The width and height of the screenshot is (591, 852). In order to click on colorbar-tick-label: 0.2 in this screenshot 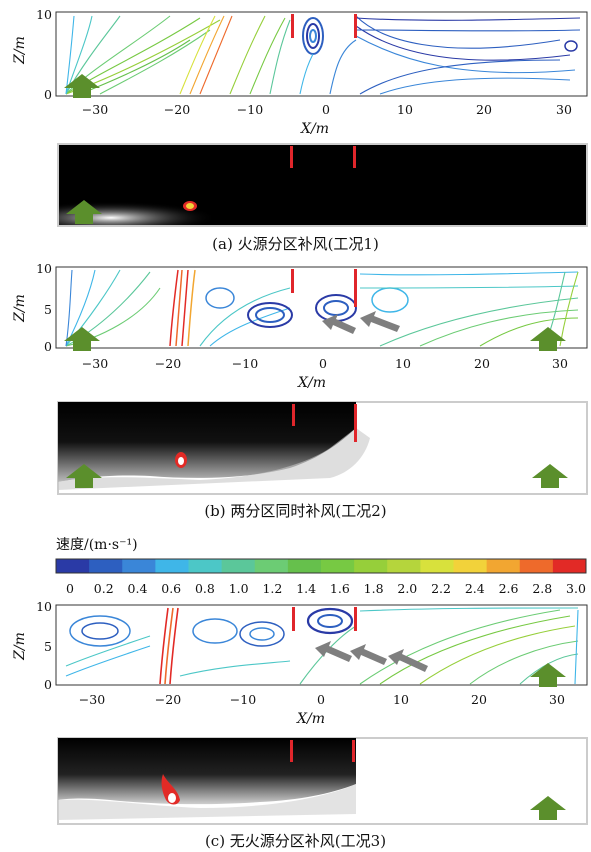, I will do `click(104, 588)`.